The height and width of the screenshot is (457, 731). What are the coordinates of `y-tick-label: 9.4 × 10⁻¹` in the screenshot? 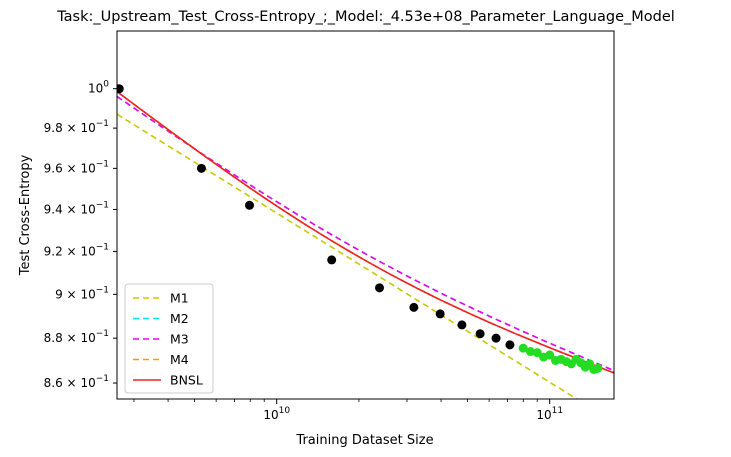 It's located at (76, 208).